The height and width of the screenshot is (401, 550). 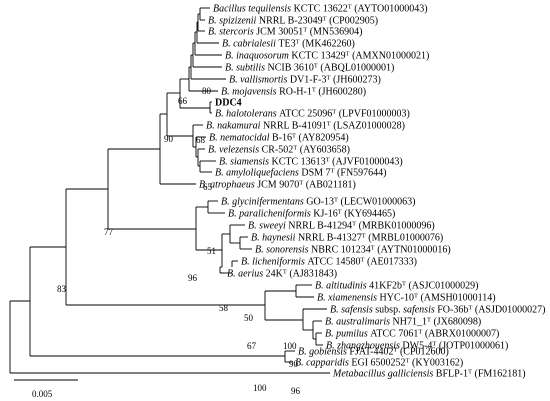 What do you see at coordinates (211, 251) in the screenshot?
I see `bootstrap-51: 51` at bounding box center [211, 251].